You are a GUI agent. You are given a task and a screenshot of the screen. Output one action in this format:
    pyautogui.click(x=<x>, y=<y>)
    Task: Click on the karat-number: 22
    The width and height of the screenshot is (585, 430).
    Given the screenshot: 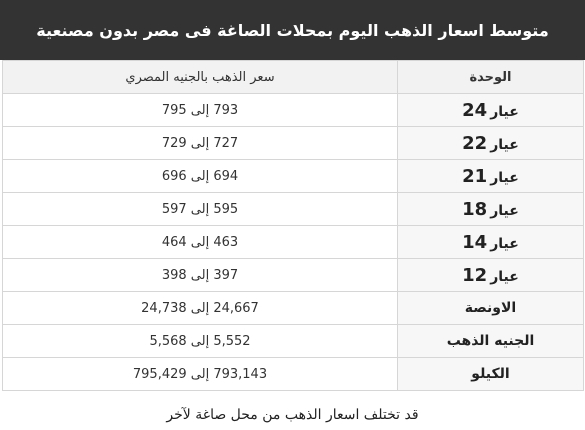 What is the action you would take?
    pyautogui.click(x=475, y=143)
    